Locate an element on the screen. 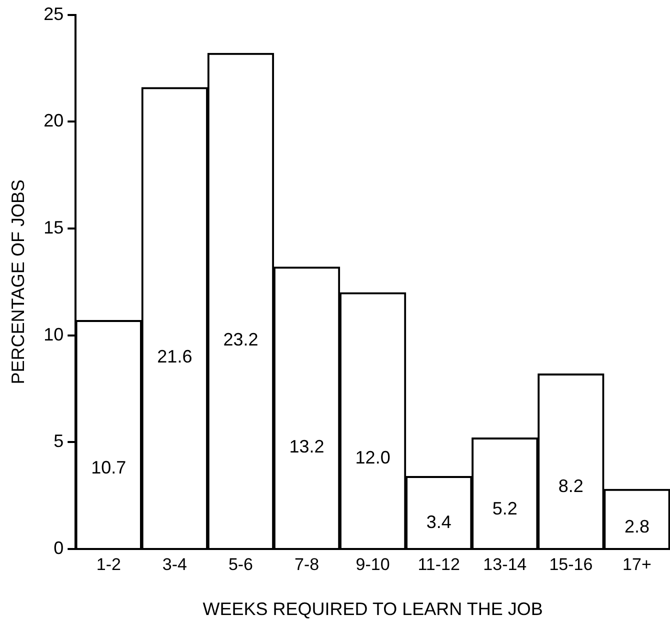 The image size is (670, 629). data-label: 21.6 is located at coordinates (174, 356).